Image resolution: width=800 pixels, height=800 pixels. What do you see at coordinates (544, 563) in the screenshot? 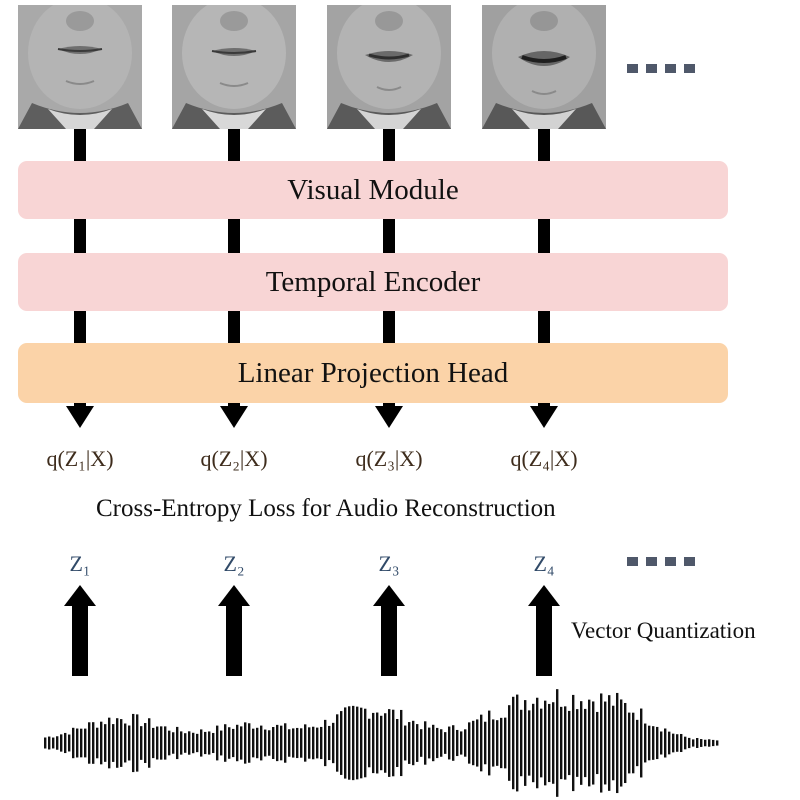
I see `token-z4: Z₄` at bounding box center [544, 563].